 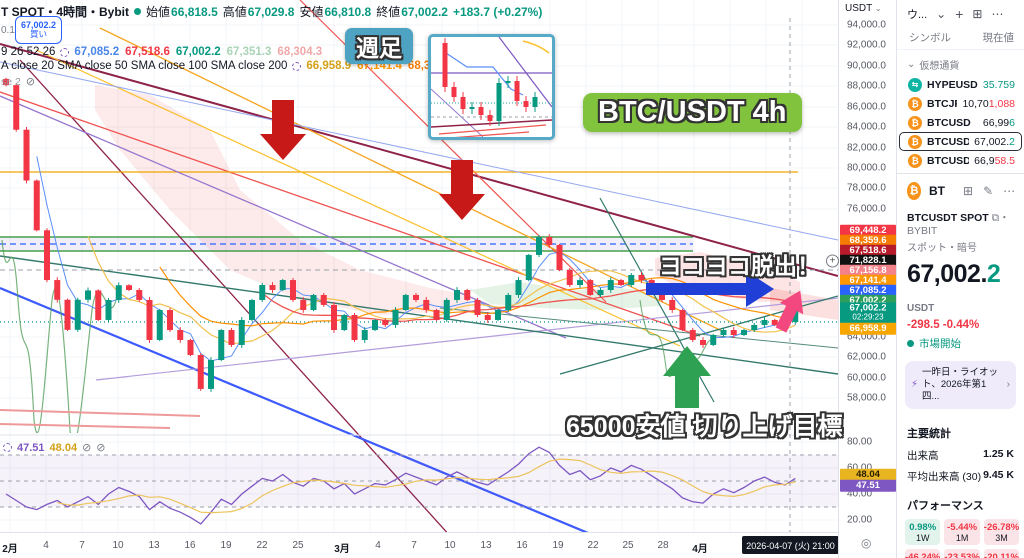 What do you see at coordinates (832, 261) in the screenshot?
I see `add-alert-plus-icon: +` at bounding box center [832, 261].